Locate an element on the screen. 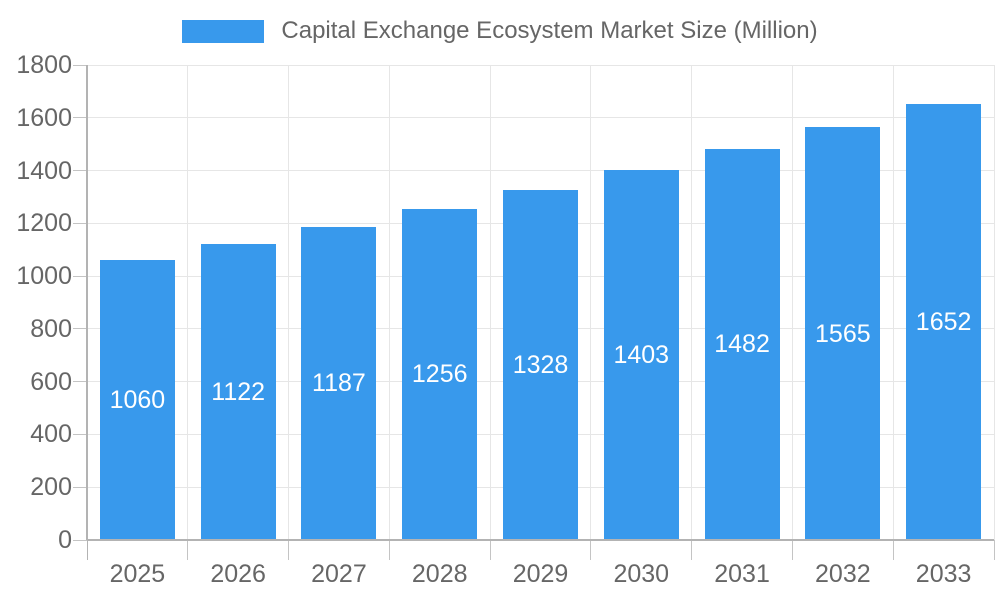 The image size is (1000, 600). bar-2029 is located at coordinates (540, 364).